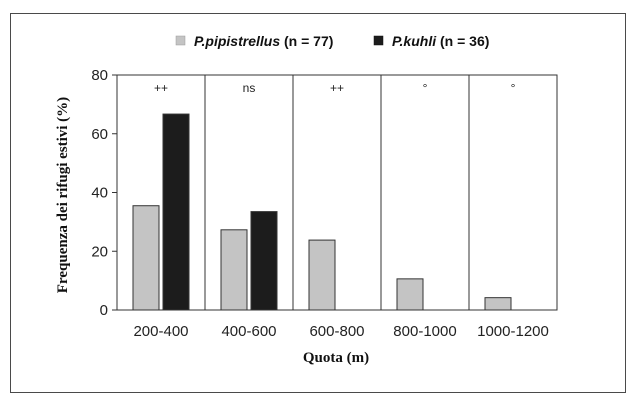 The image size is (637, 398). What do you see at coordinates (99, 251) in the screenshot?
I see `y-tick-label: 20` at bounding box center [99, 251].